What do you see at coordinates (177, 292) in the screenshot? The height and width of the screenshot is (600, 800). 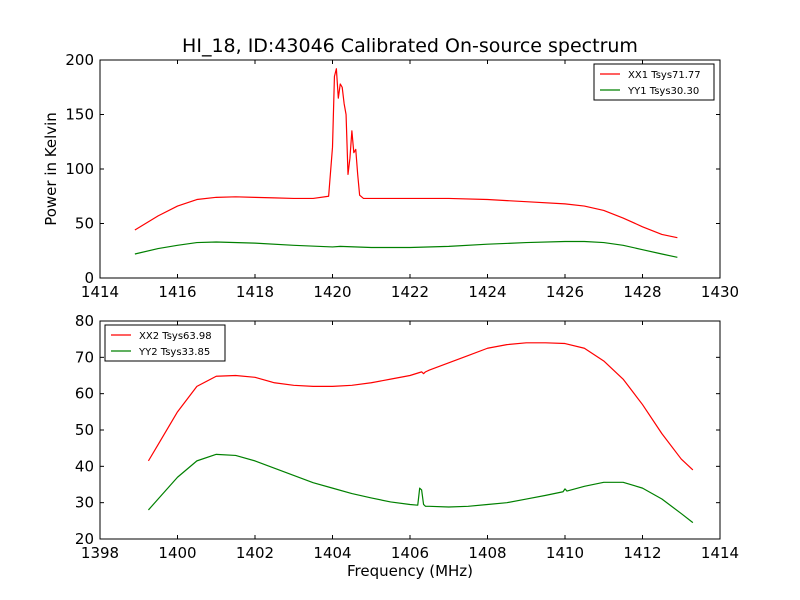 I see `x-tick-label: 1416` at bounding box center [177, 292].